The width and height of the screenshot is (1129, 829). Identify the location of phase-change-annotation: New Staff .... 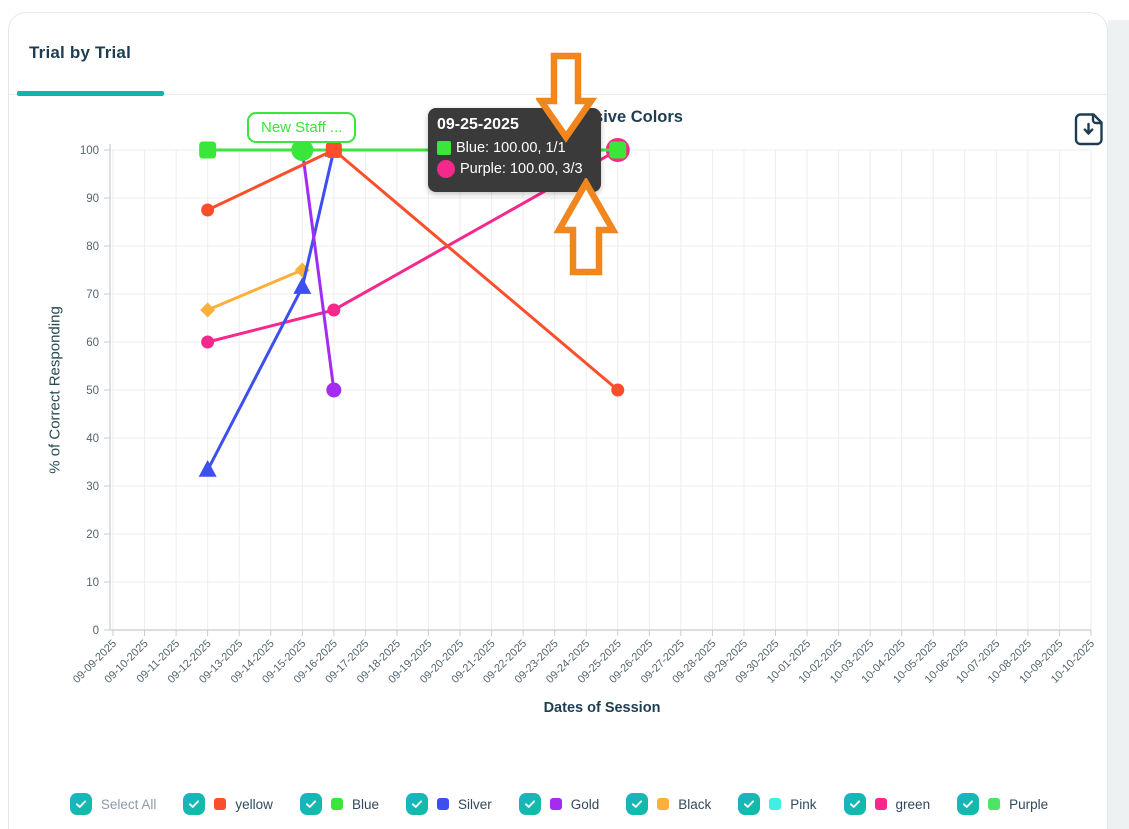
(302, 127).